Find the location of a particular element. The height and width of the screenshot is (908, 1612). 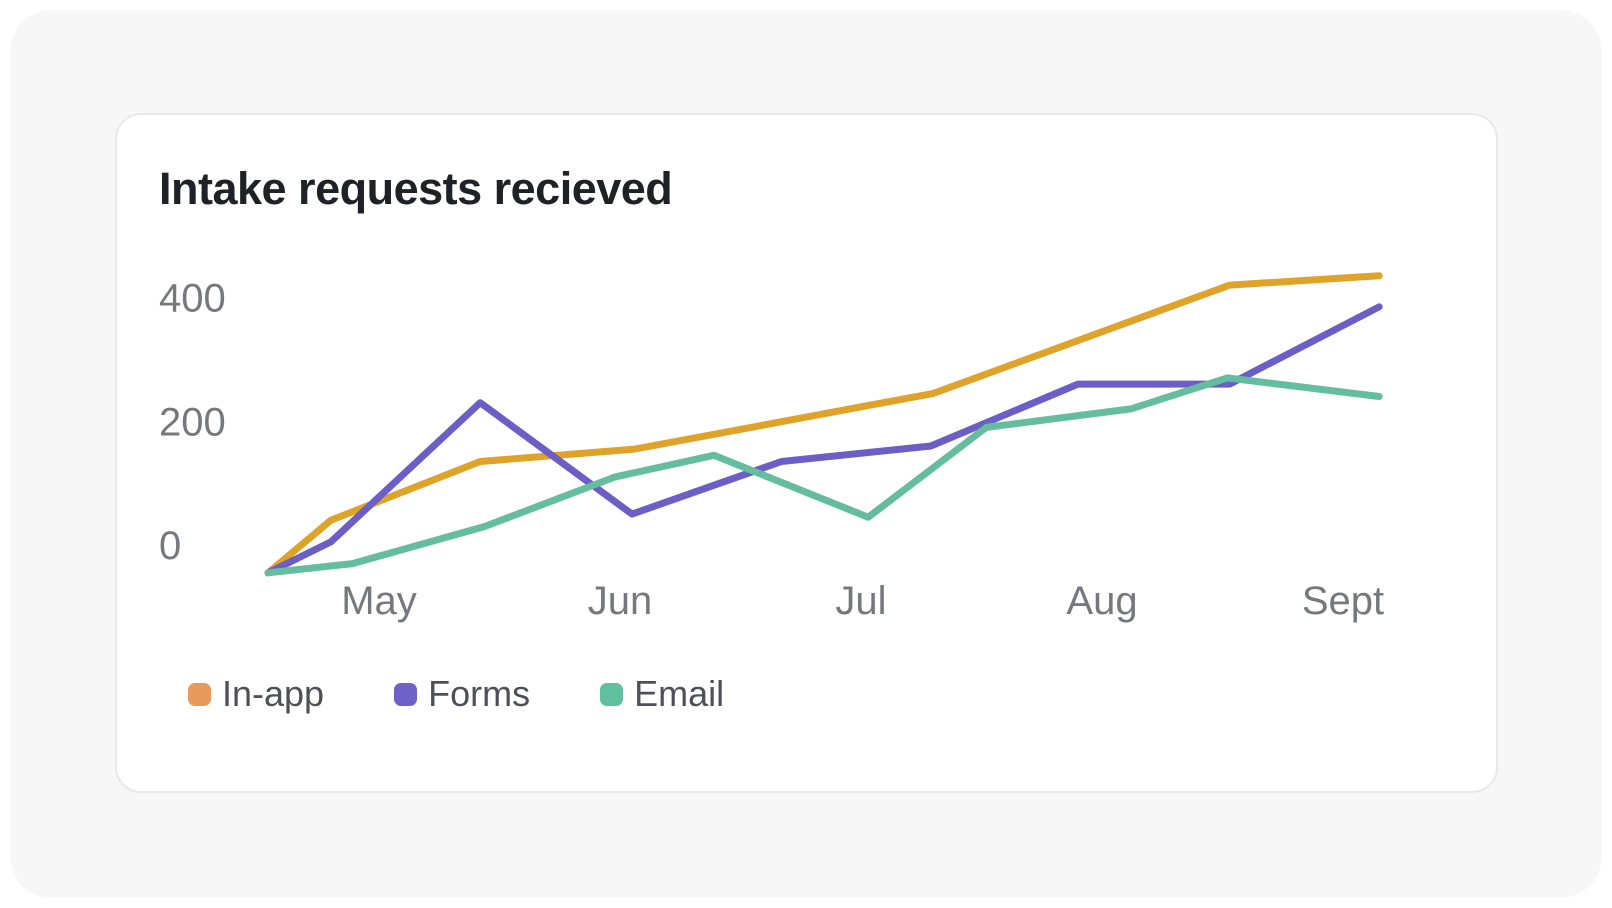

chart-legend: In-app Forms Email is located at coordinates (456, 694).